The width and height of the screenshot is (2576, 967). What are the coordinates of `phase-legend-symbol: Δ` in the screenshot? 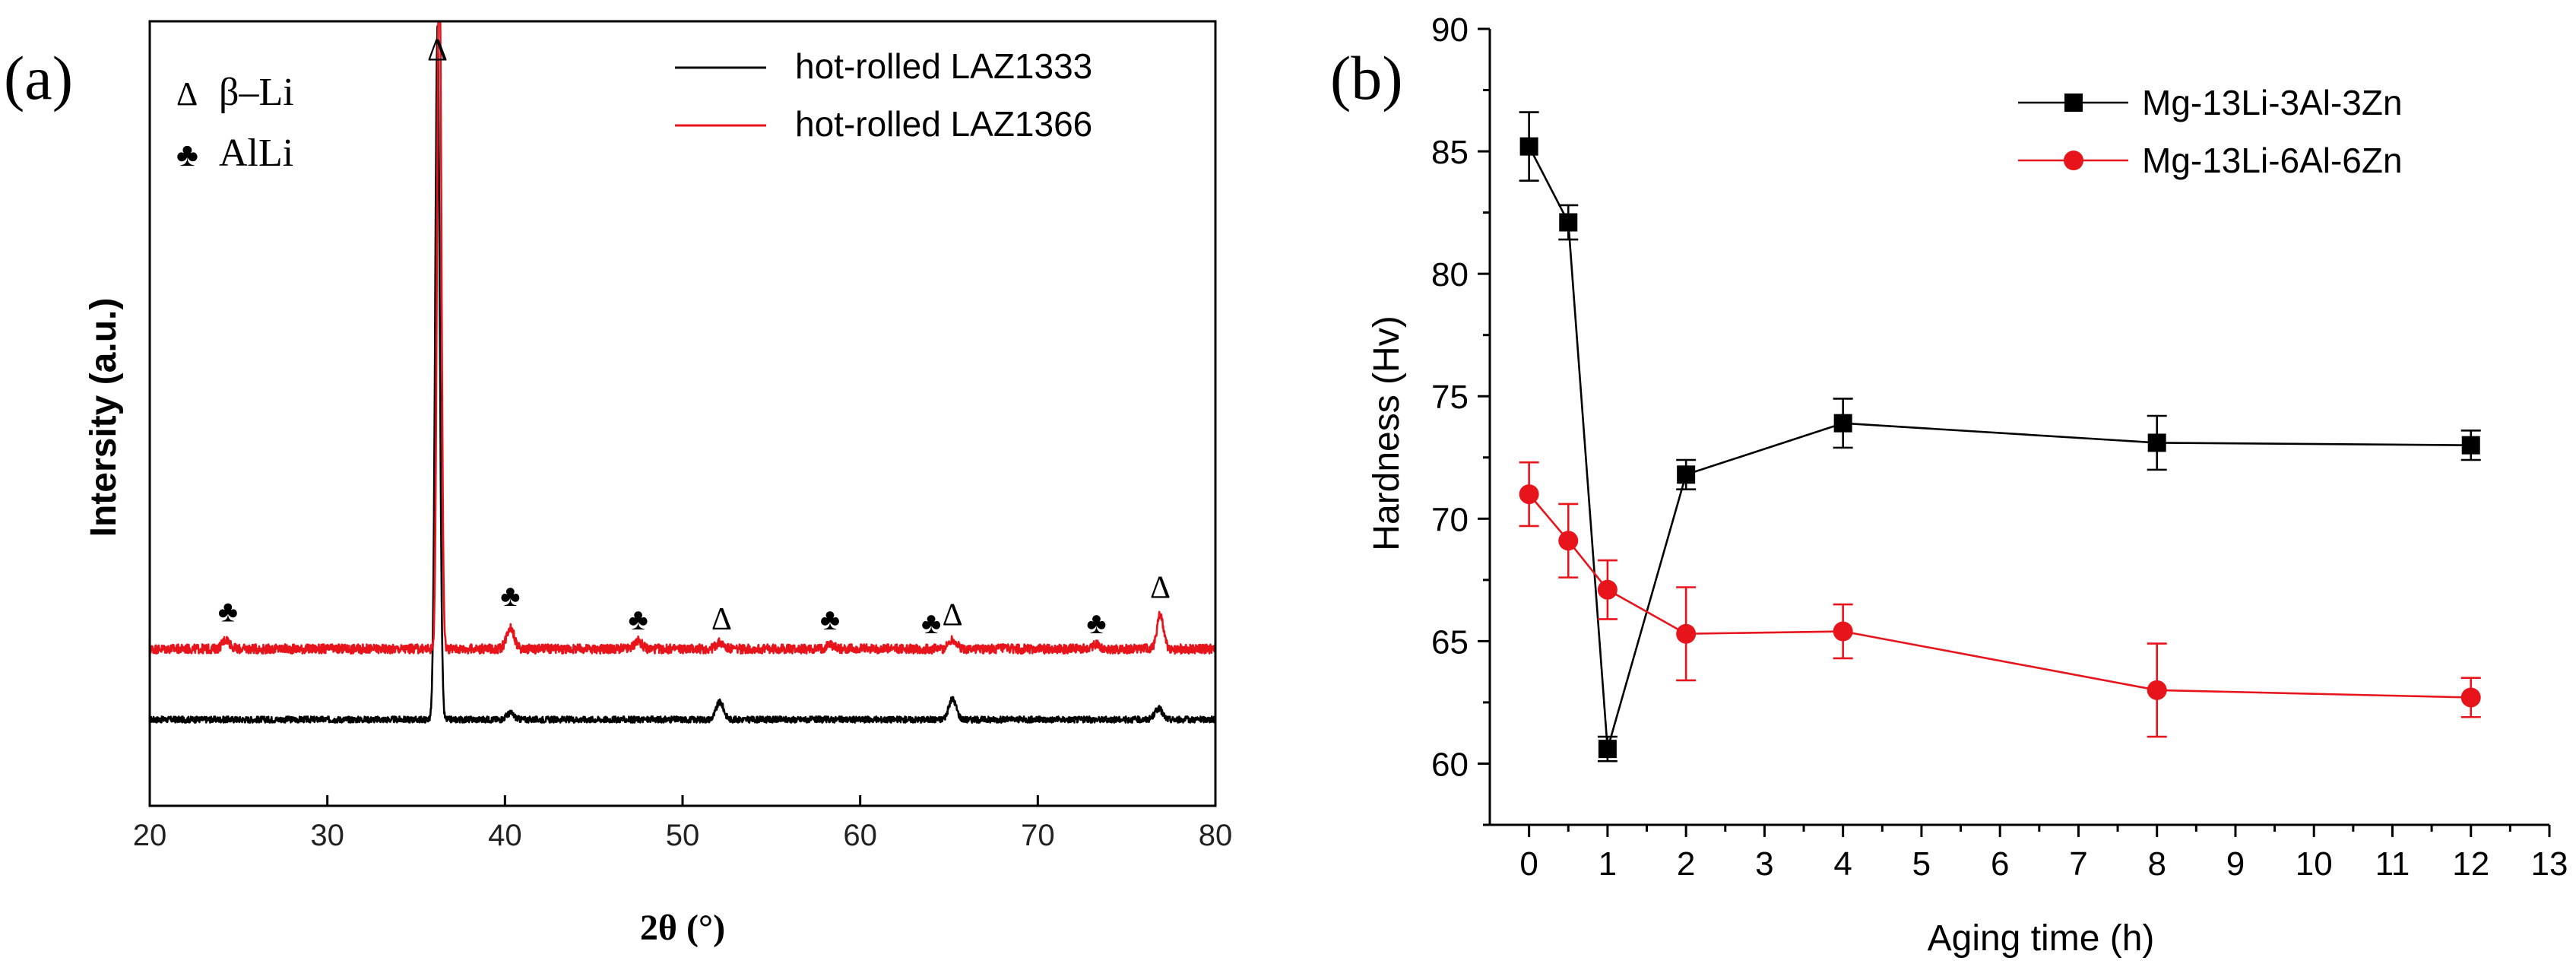 It's located at (187, 94).